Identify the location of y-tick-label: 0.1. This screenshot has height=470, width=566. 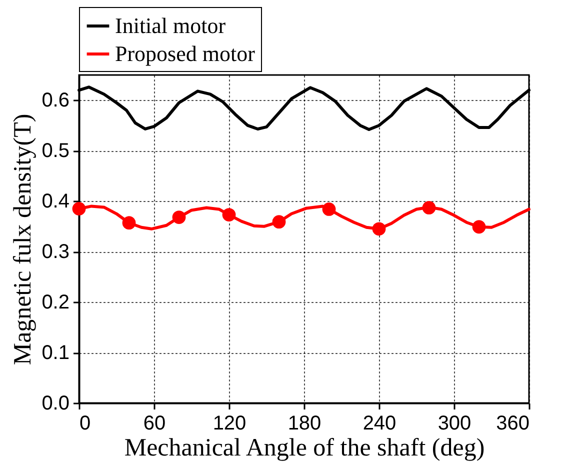
(56, 353).